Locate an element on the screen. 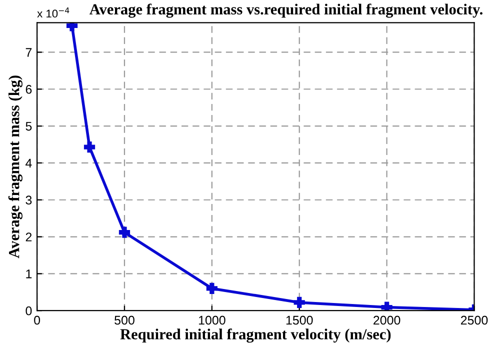 The image size is (494, 349). x-tick-label: 0 is located at coordinates (37, 320).